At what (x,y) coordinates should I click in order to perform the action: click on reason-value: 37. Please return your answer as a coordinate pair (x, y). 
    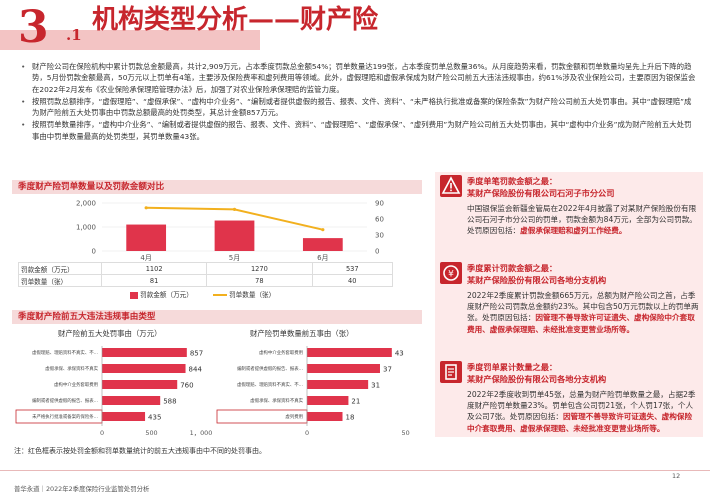
    Looking at the image, I should click on (387, 370).